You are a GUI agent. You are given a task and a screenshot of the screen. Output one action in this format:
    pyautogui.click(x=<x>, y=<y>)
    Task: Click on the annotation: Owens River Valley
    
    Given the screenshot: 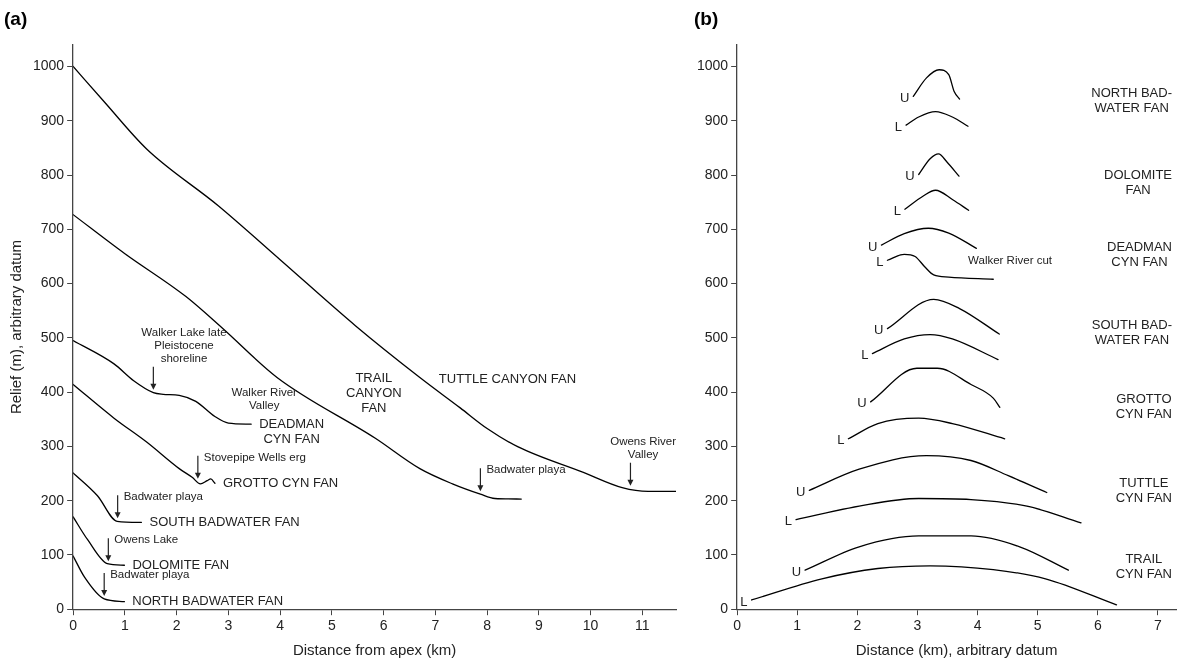 What is the action you would take?
    pyautogui.click(x=643, y=447)
    